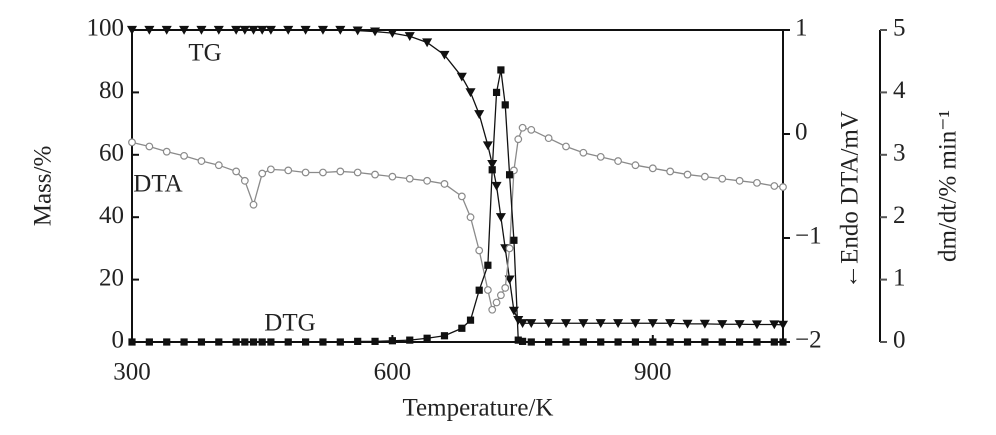 The width and height of the screenshot is (996, 435). What do you see at coordinates (111, 277) in the screenshot?
I see `y-tick-label: 20` at bounding box center [111, 277].